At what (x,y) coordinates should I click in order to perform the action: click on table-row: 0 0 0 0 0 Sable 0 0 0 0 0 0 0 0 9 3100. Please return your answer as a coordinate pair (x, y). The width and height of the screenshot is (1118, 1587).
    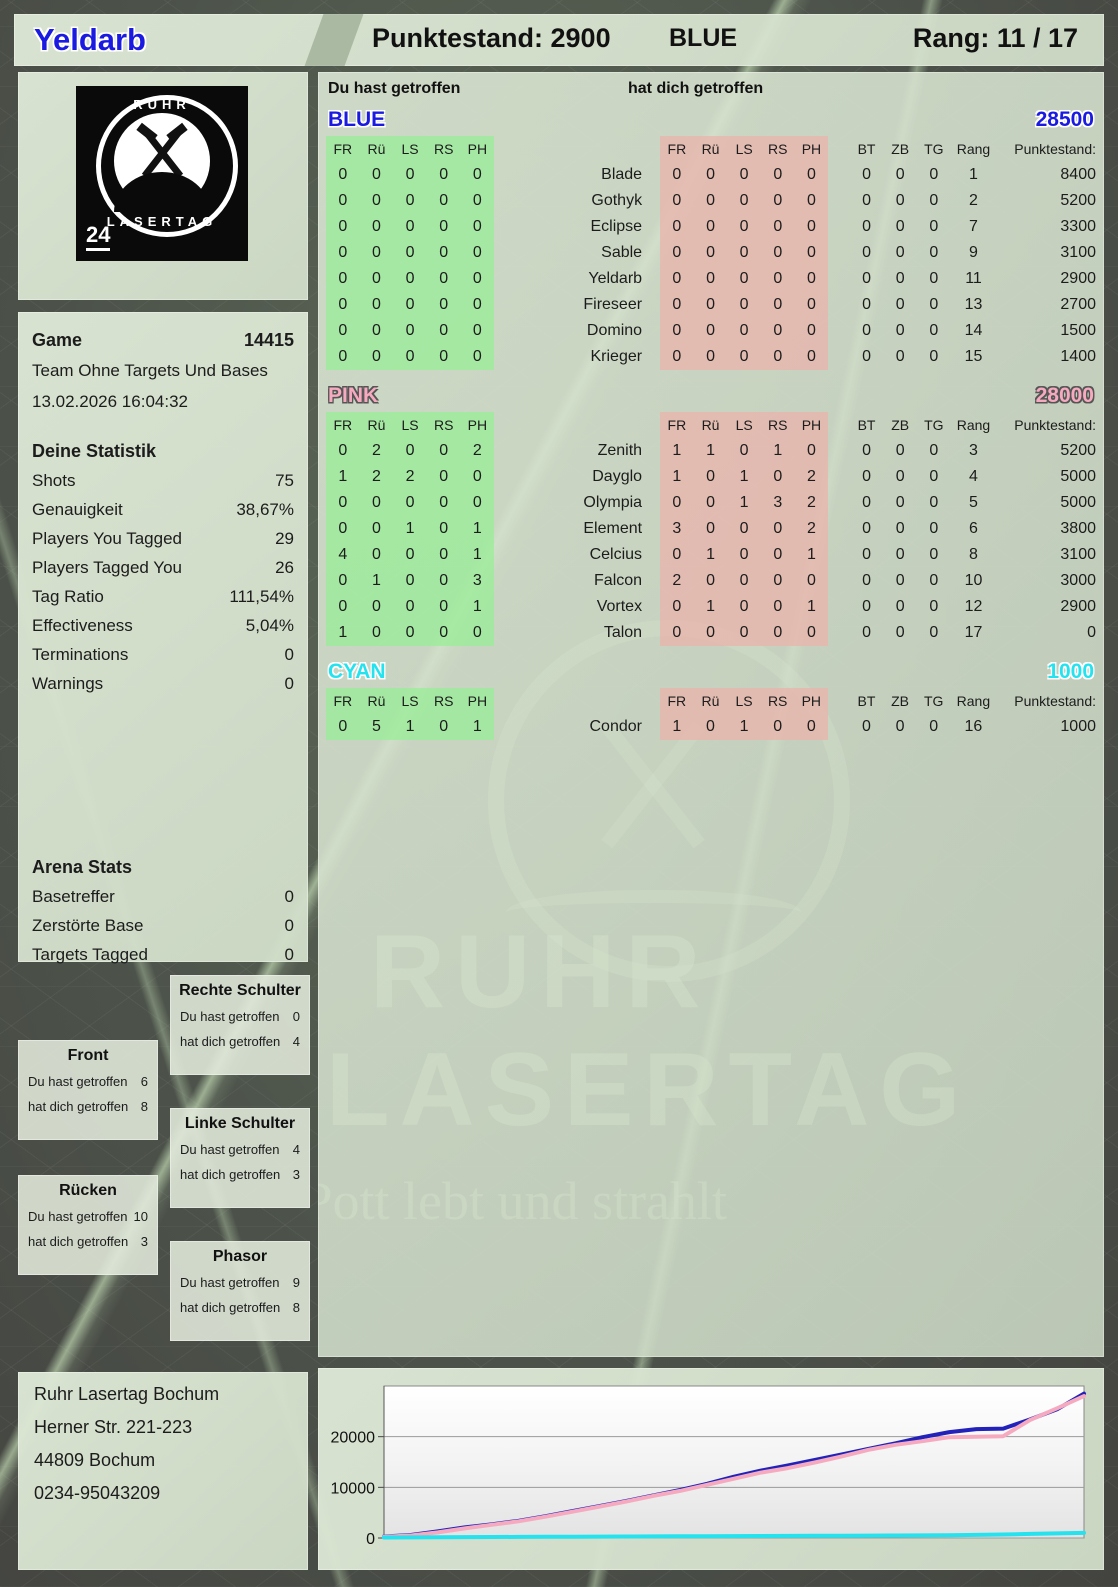
    Looking at the image, I should click on (715, 253).